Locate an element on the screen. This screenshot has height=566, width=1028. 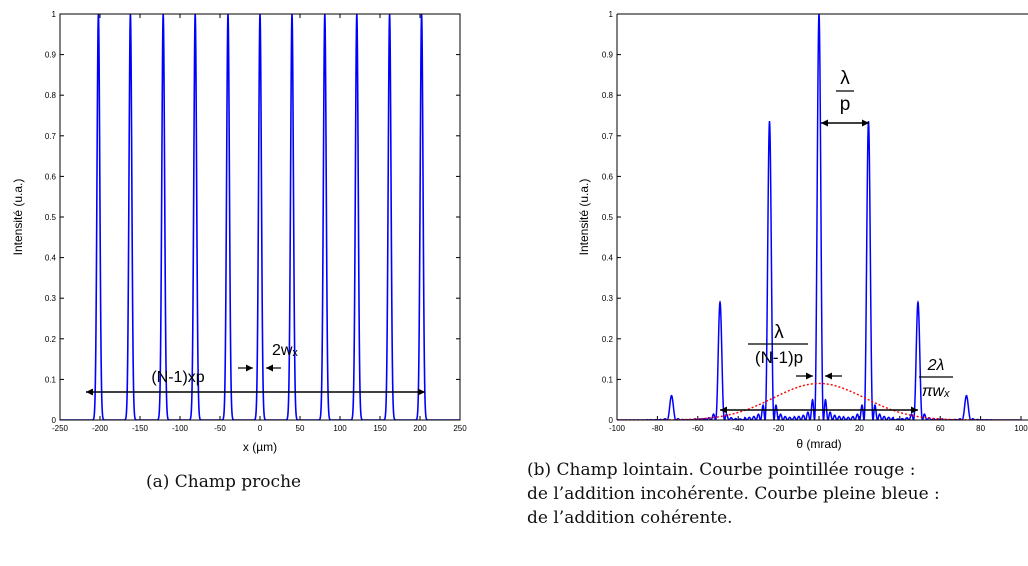
chart-a-x-axis-label: x (µm) is located at coordinates (260, 447).